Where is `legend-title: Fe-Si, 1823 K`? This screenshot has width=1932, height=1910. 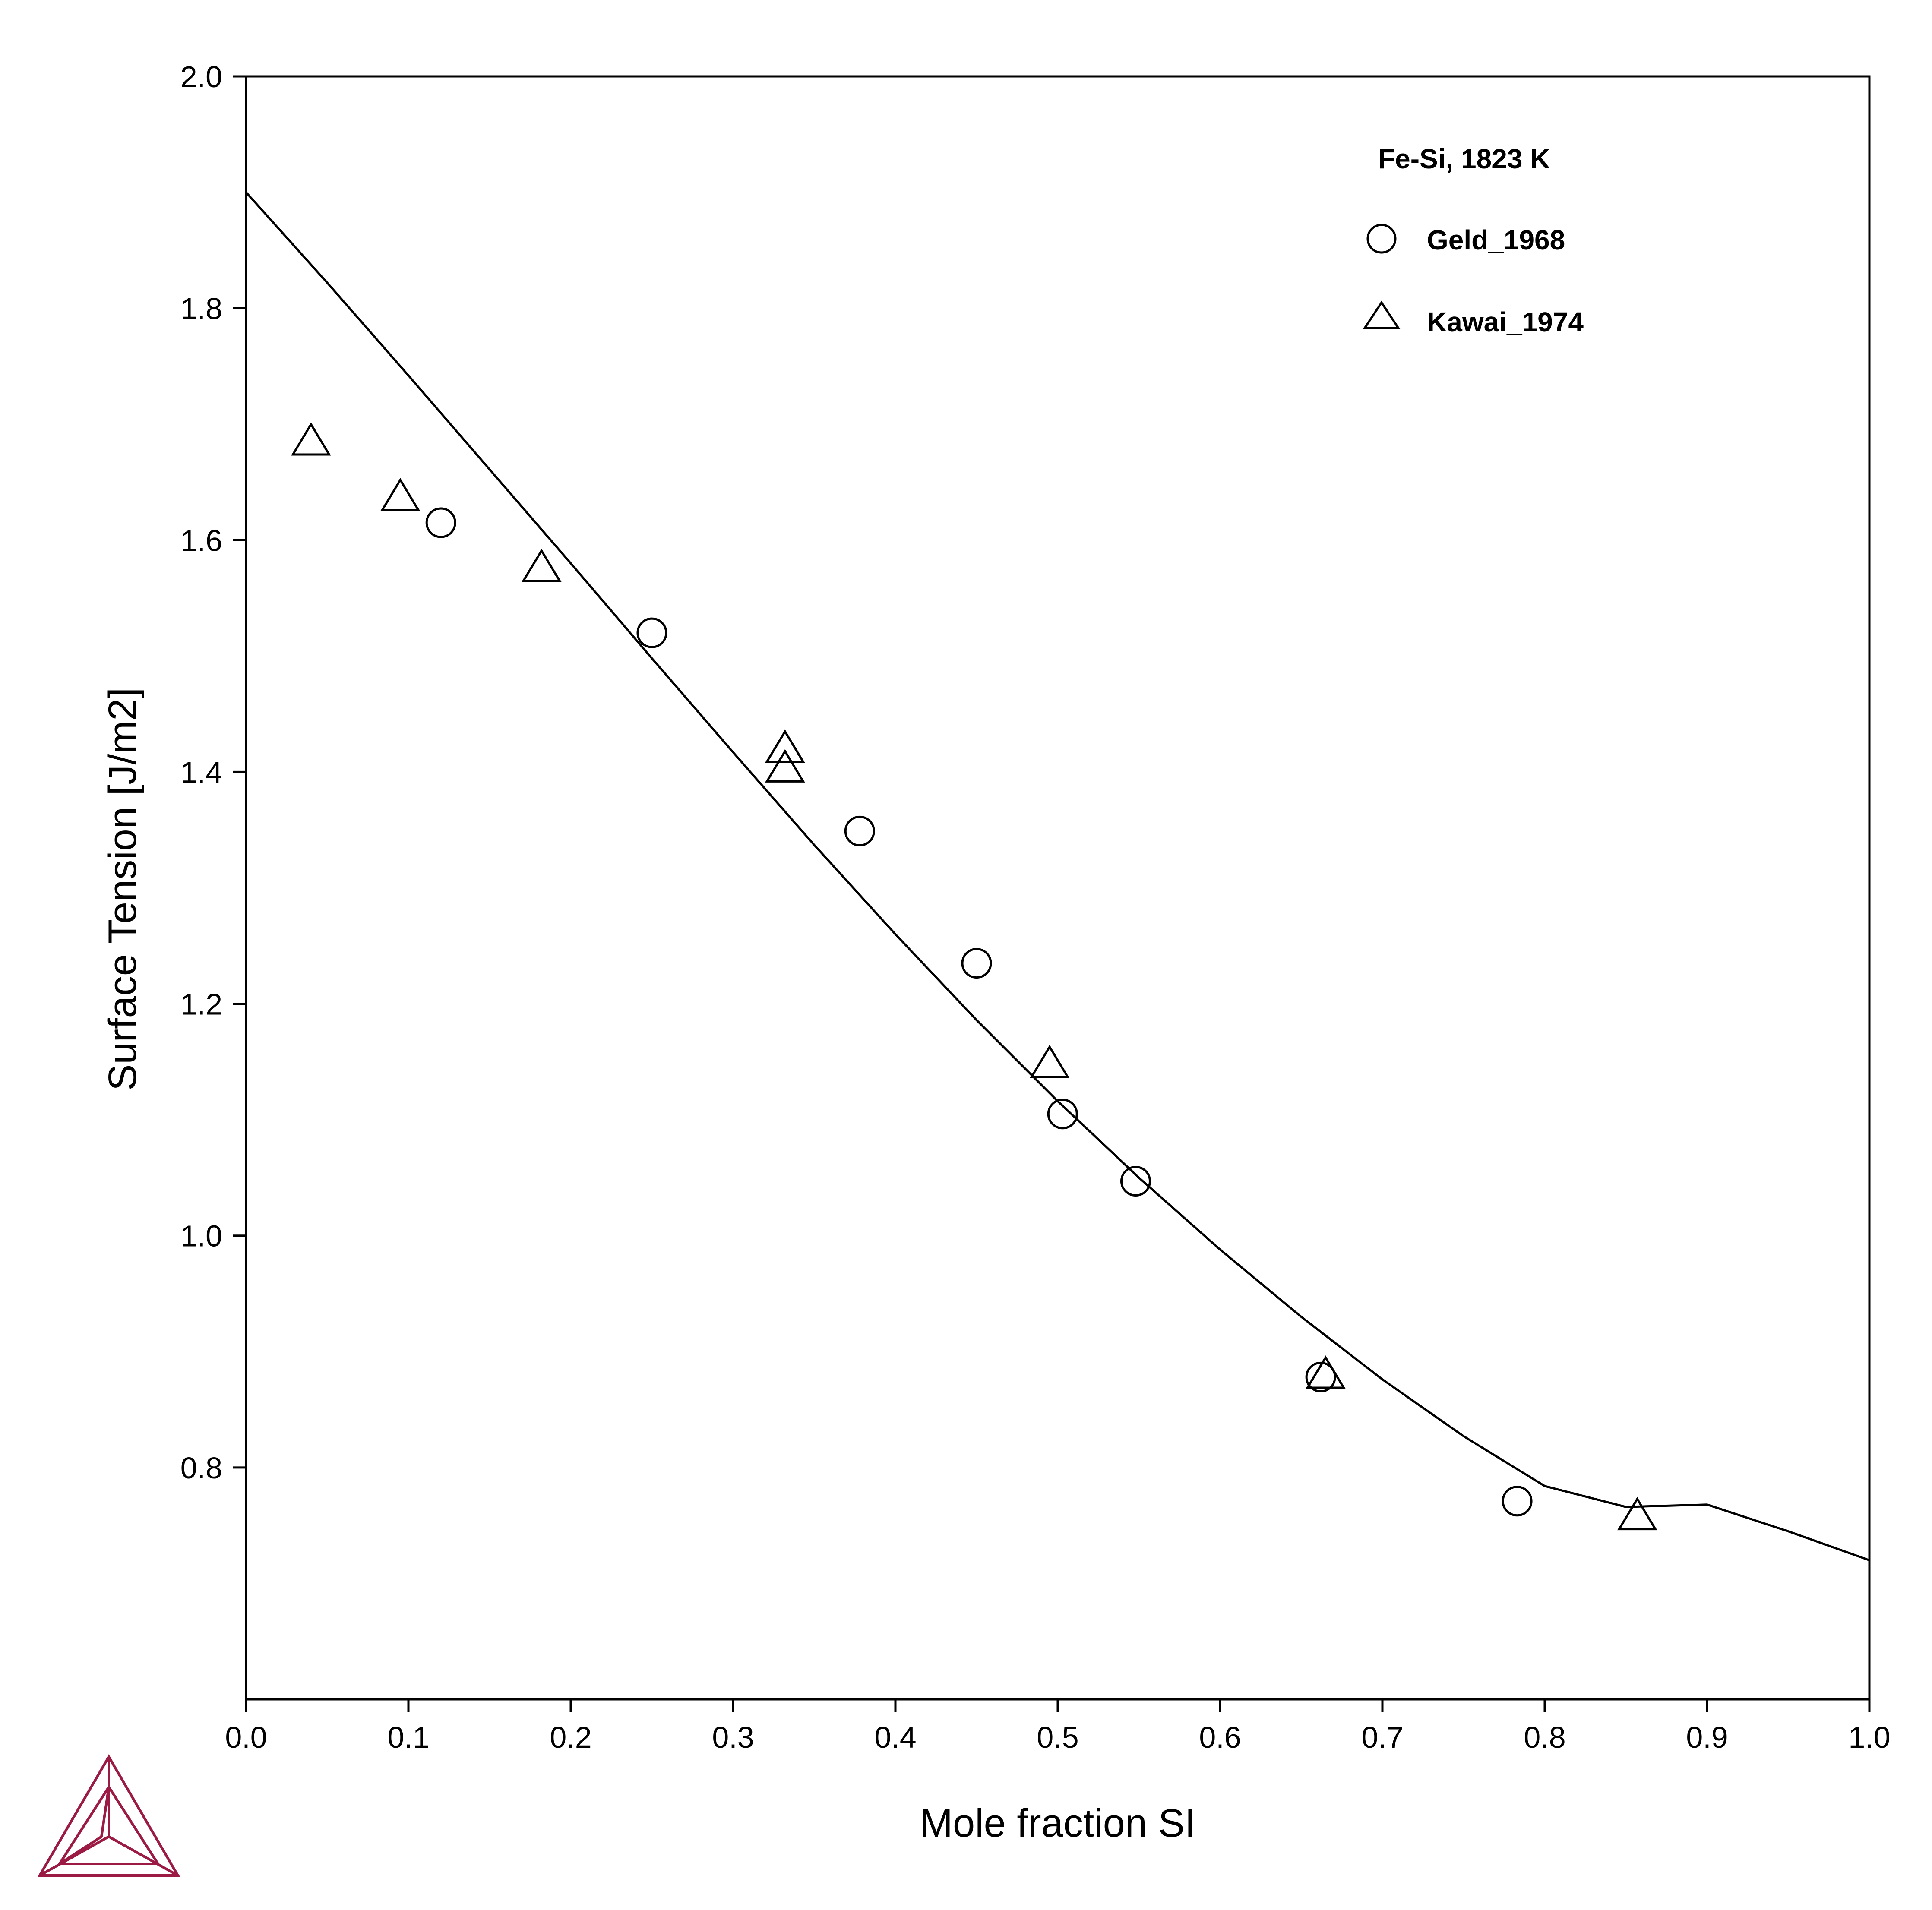 legend-title: Fe-Si, 1823 K is located at coordinates (1464, 158).